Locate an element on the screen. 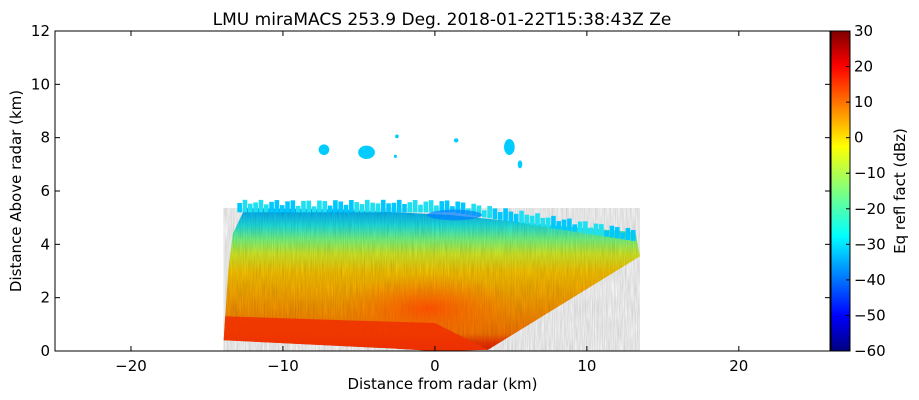 This screenshot has width=919, height=400. colorbar-tick-label: 30 is located at coordinates (863, 31).